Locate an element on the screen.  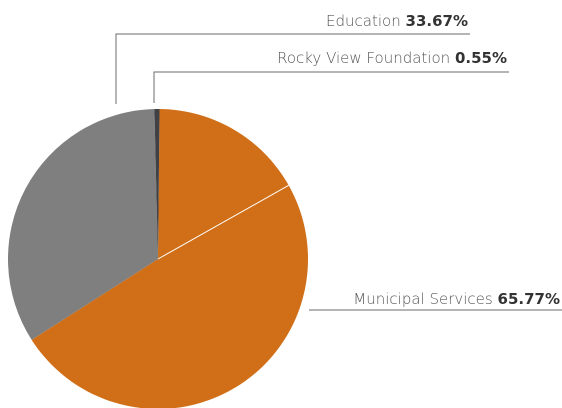
slice-separator is located at coordinates (223, 222).